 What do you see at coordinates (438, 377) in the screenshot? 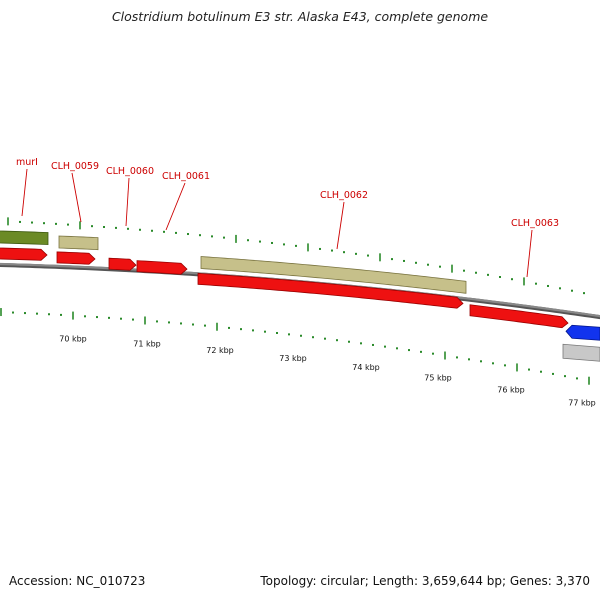
I see `scale-label: 75 kbp` at bounding box center [438, 377].